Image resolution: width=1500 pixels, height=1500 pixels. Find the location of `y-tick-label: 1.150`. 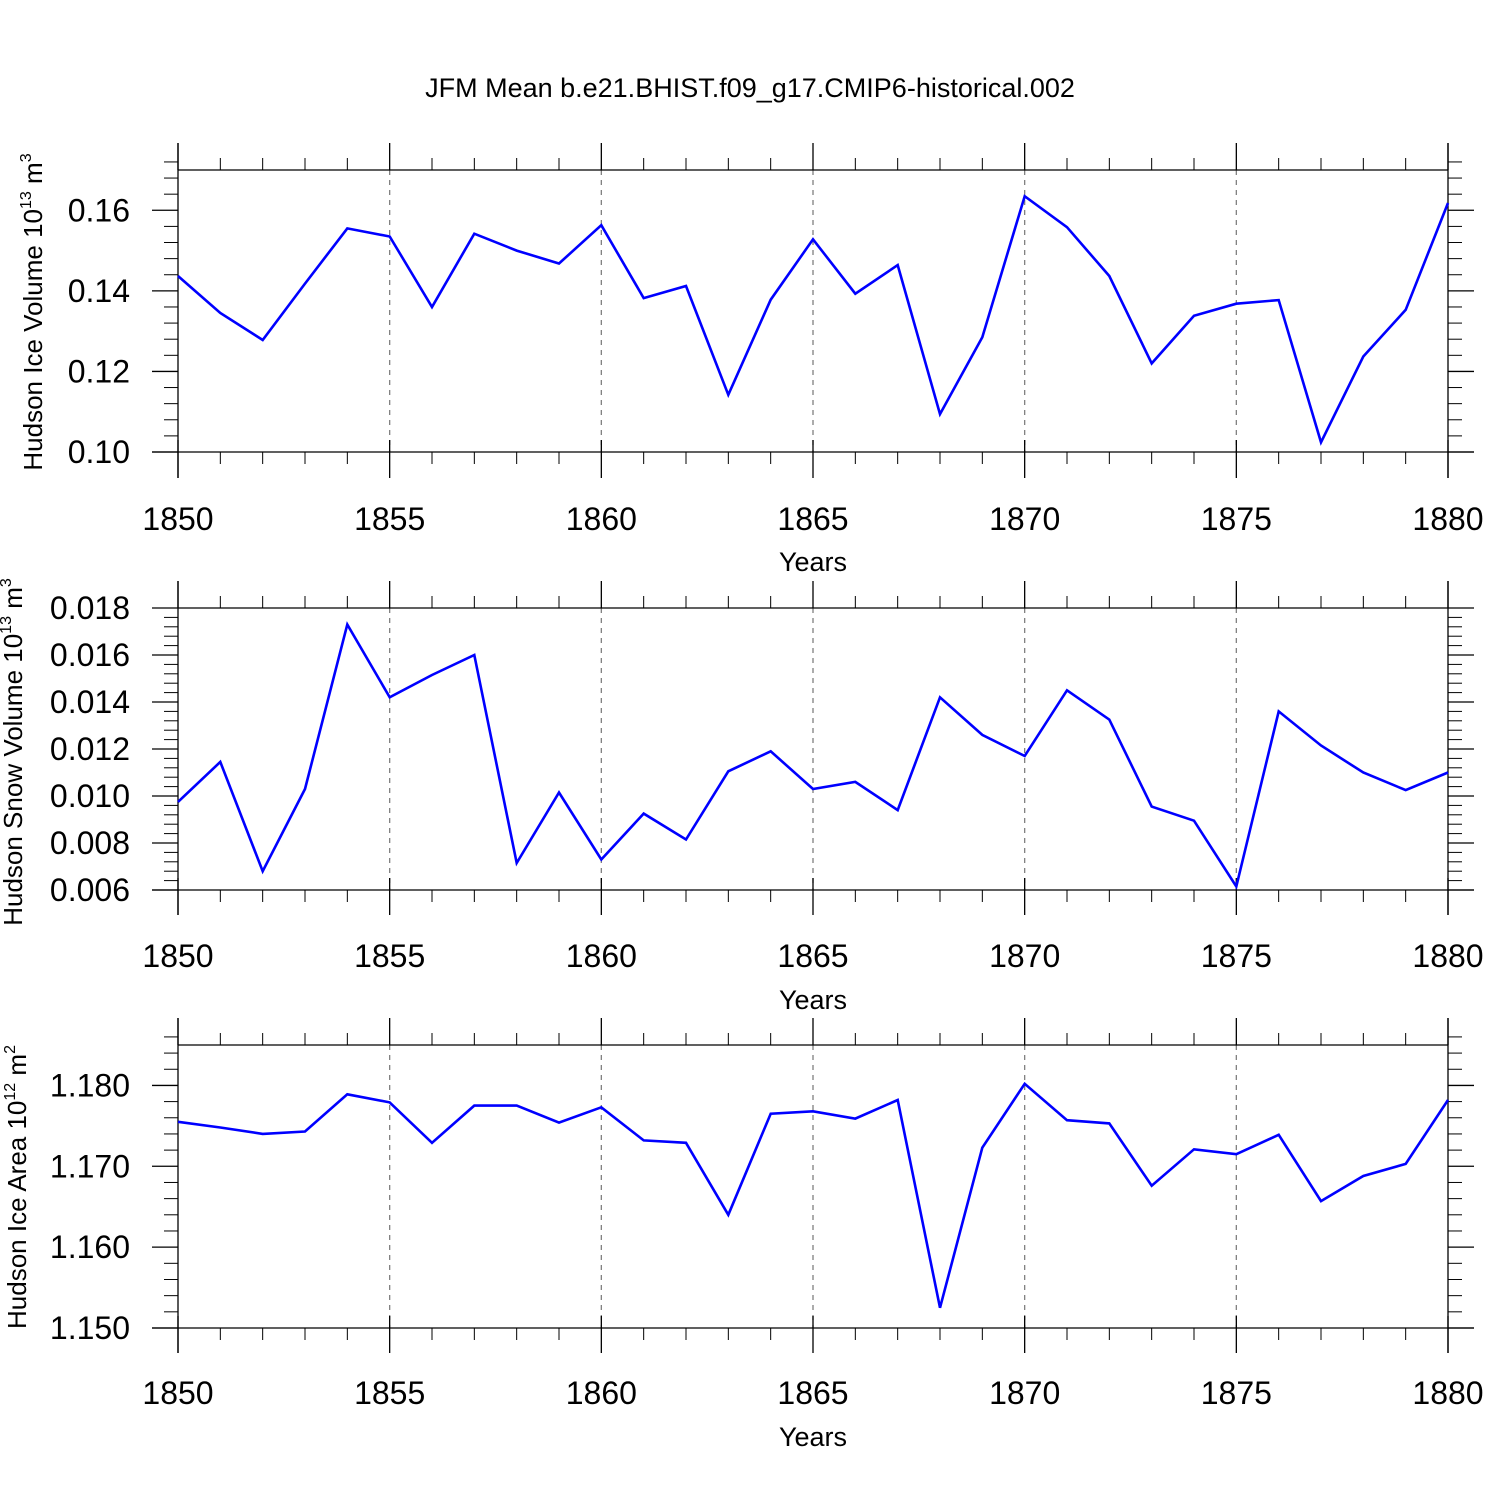

y-tick-label: 1.150 is located at coordinates (90, 1328).